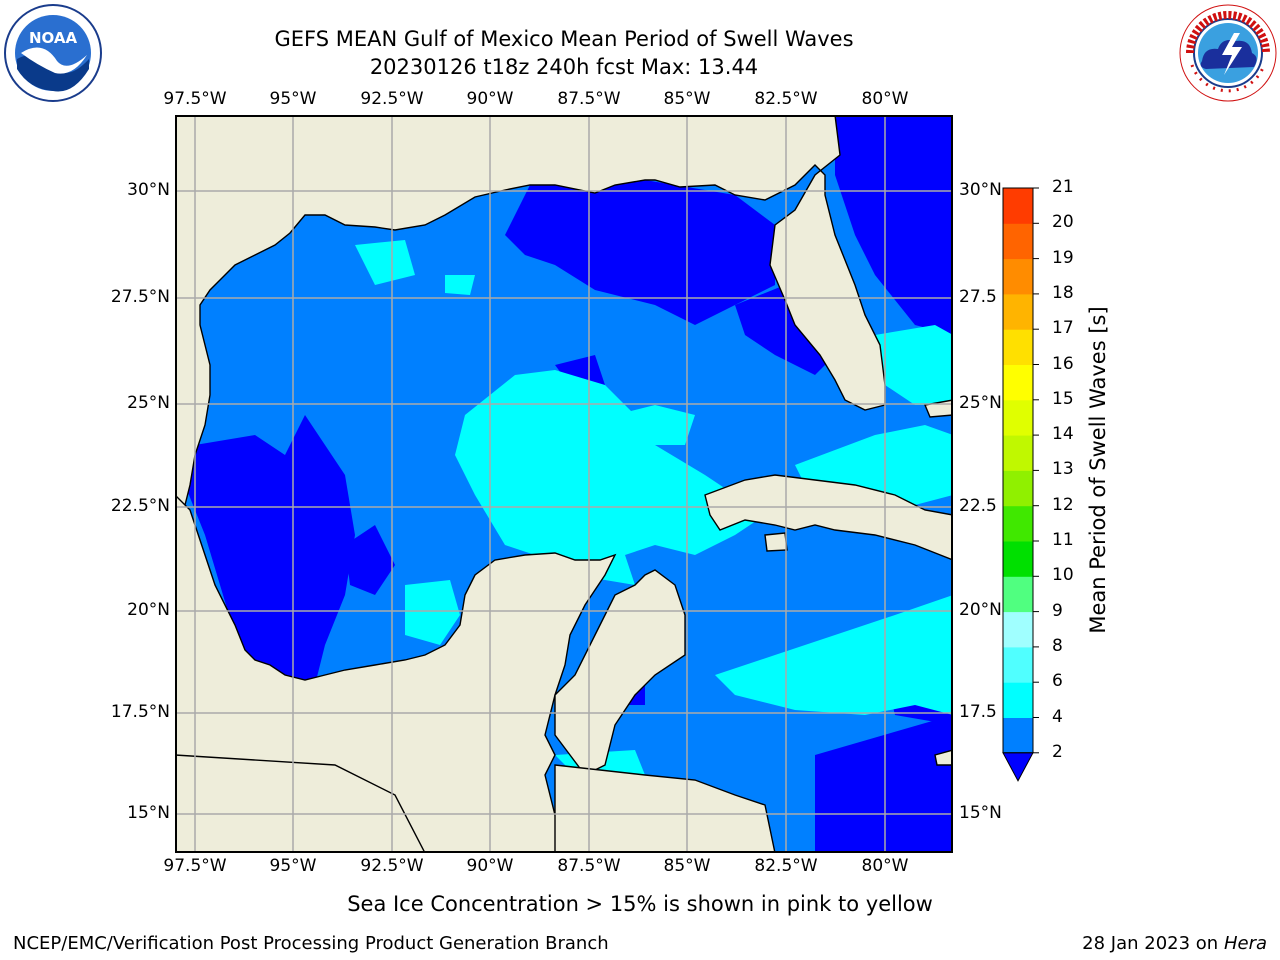  What do you see at coordinates (828, 517) in the screenshot?
I see `cuba` at bounding box center [828, 517].